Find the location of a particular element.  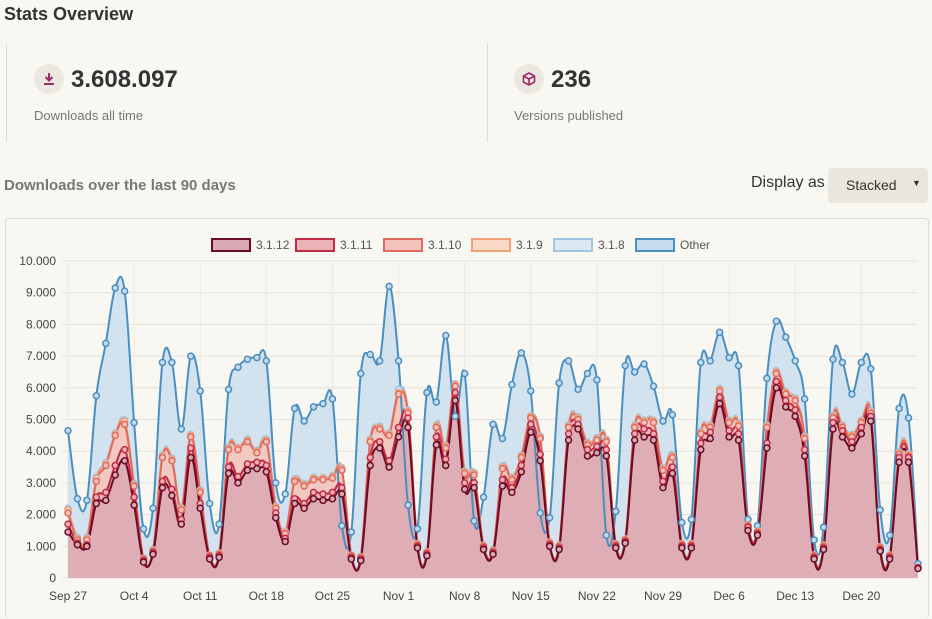

display-mode-select: Stacked ▼ is located at coordinates (878, 185).